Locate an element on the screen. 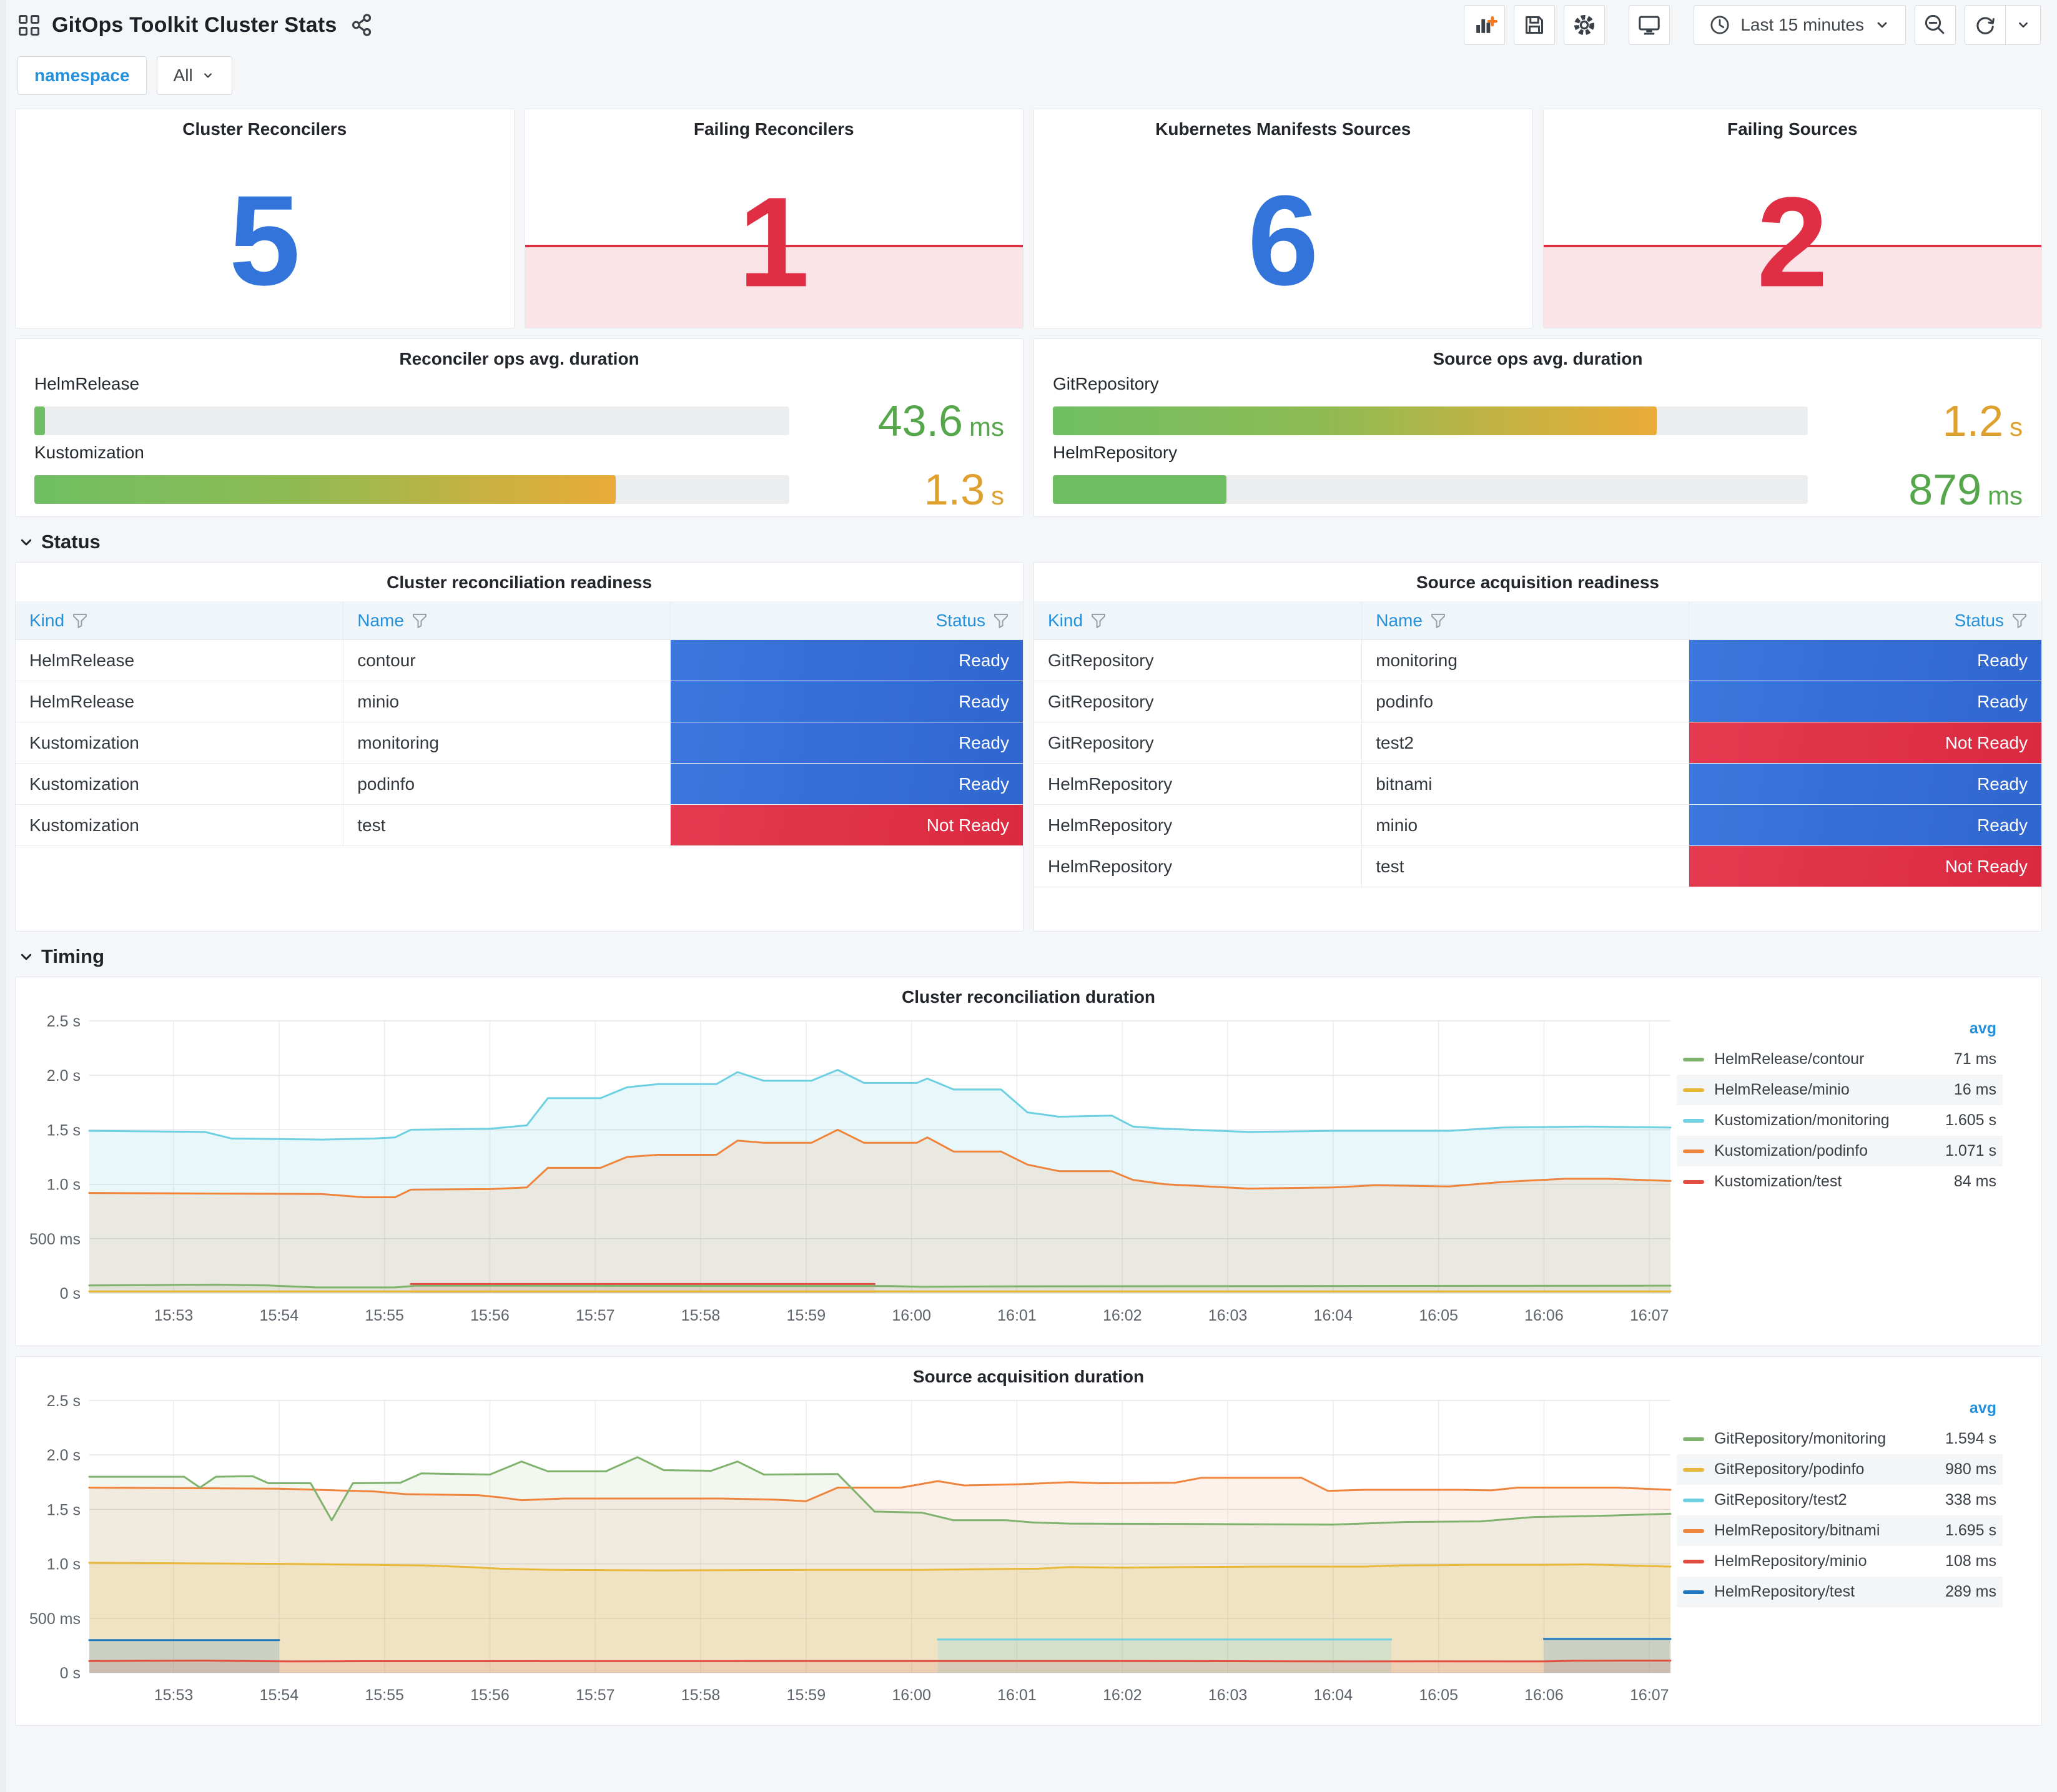 The image size is (2057, 1792). legend-row: HelmRepository/minio 108 ms is located at coordinates (1840, 1561).